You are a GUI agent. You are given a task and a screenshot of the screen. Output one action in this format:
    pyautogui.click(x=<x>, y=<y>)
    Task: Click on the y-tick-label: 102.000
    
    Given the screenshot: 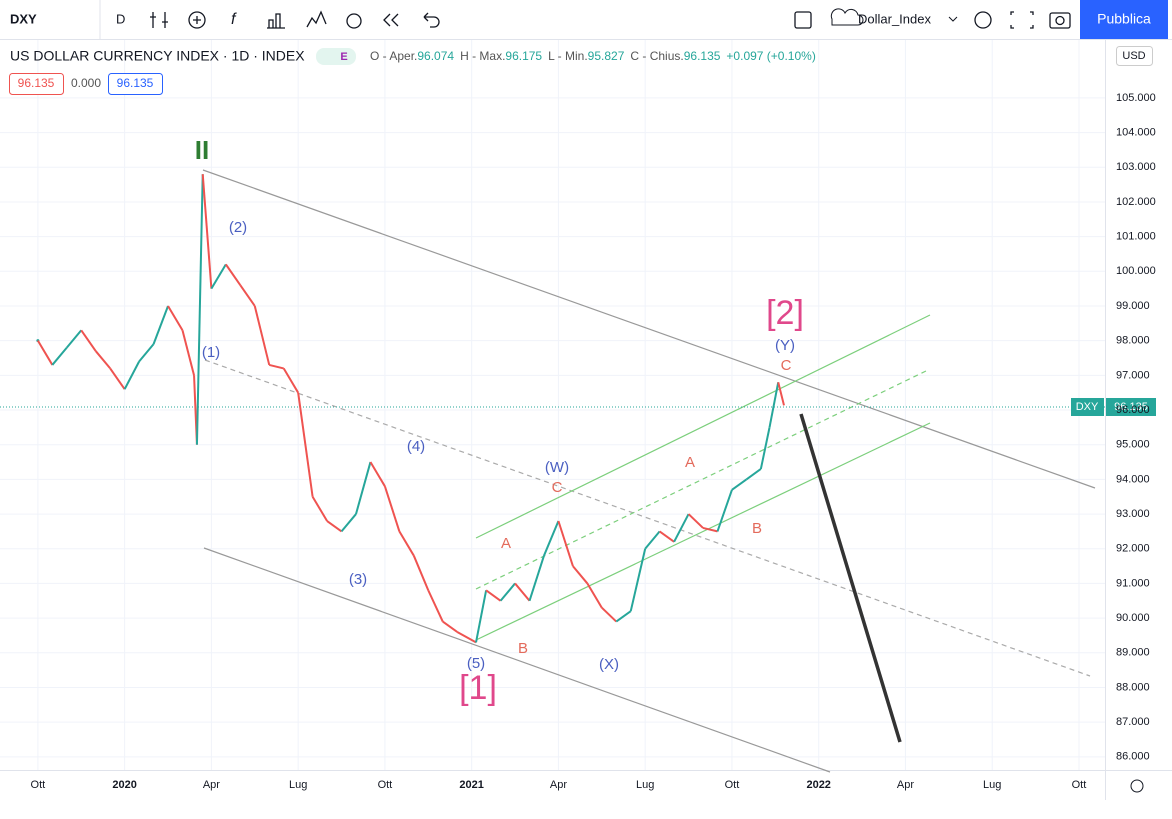 What is the action you would take?
    pyautogui.click(x=1136, y=202)
    